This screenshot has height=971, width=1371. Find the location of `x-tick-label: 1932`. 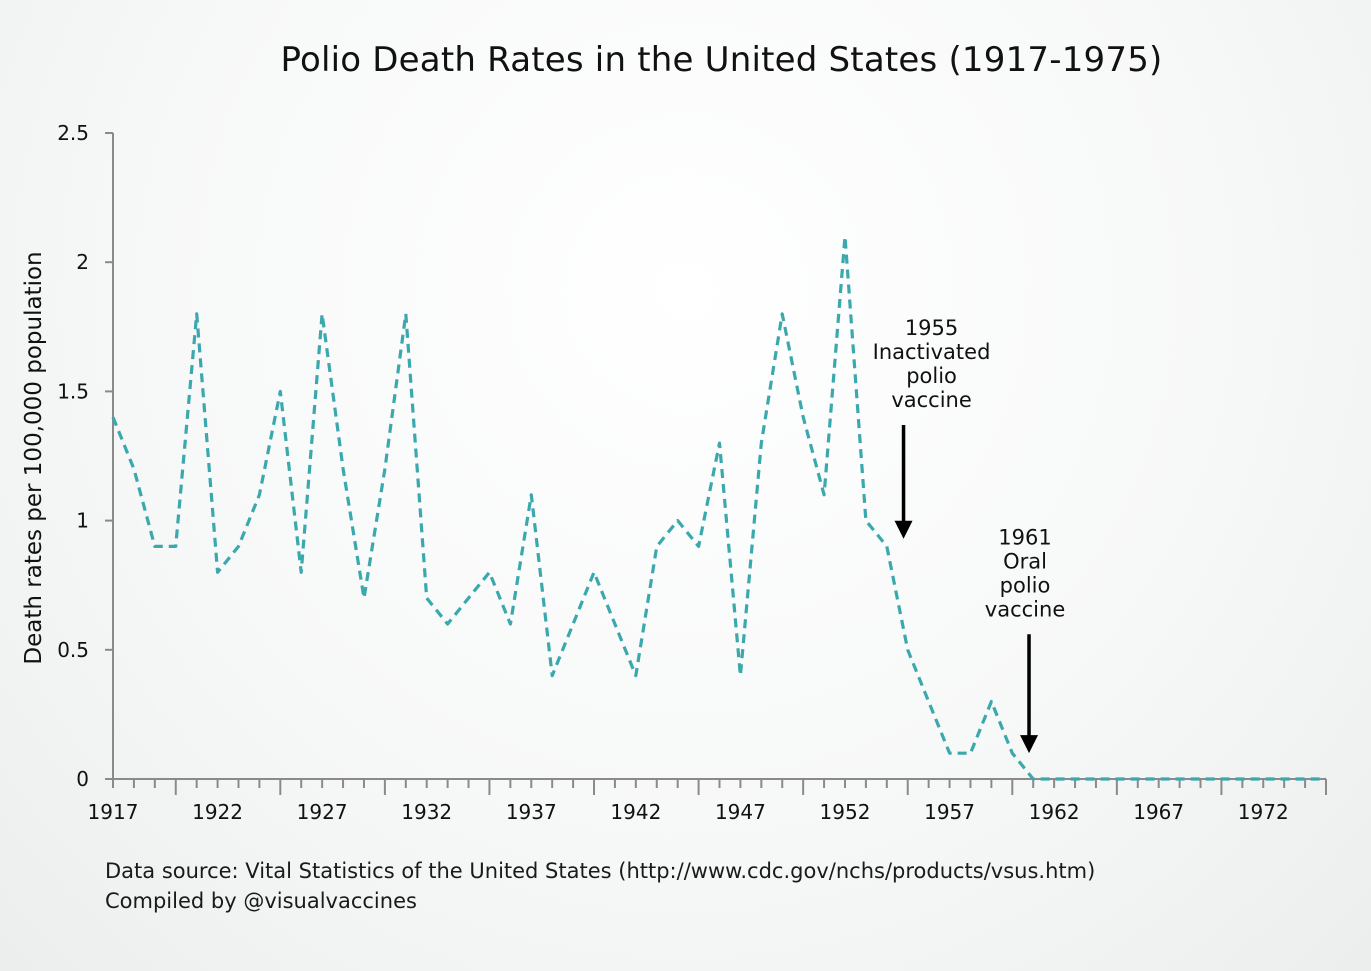

x-tick-label: 1932 is located at coordinates (426, 812).